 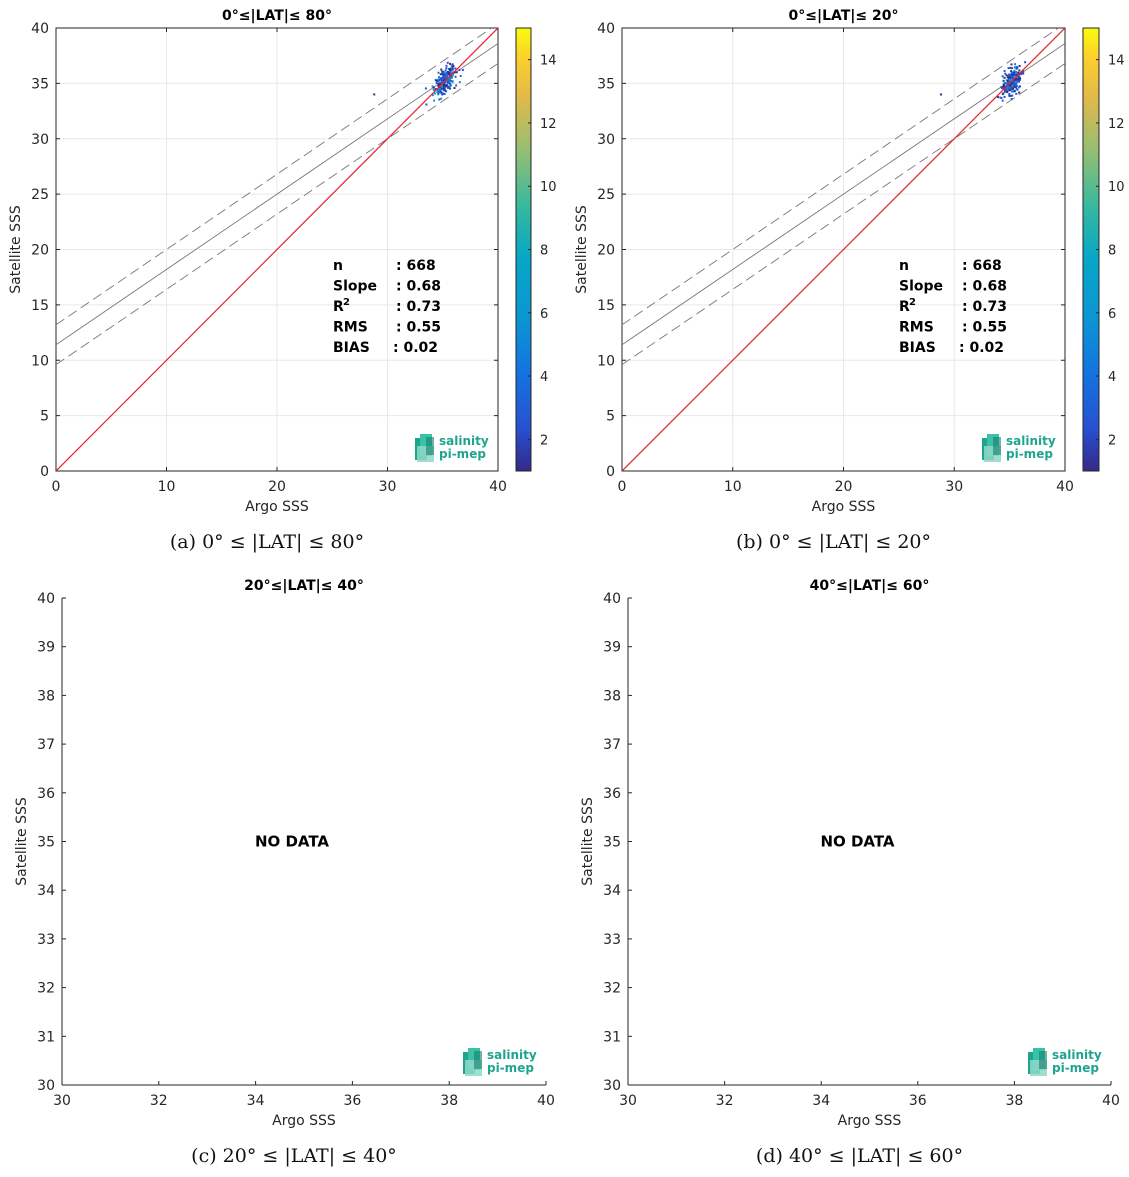 What do you see at coordinates (544, 440) in the screenshot?
I see `colorbar-tick-label: 2` at bounding box center [544, 440].